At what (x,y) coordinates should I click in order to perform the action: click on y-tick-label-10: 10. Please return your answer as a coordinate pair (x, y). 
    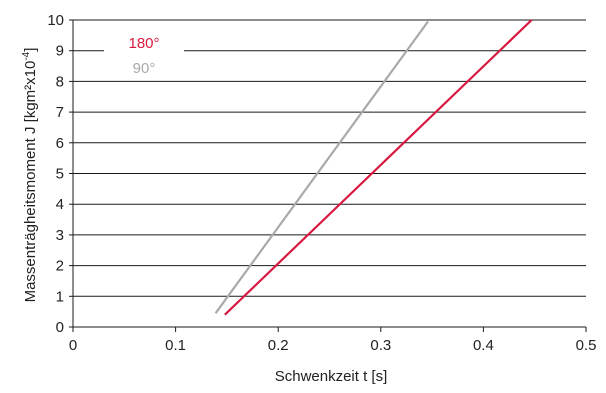
    Looking at the image, I should click on (55, 20).